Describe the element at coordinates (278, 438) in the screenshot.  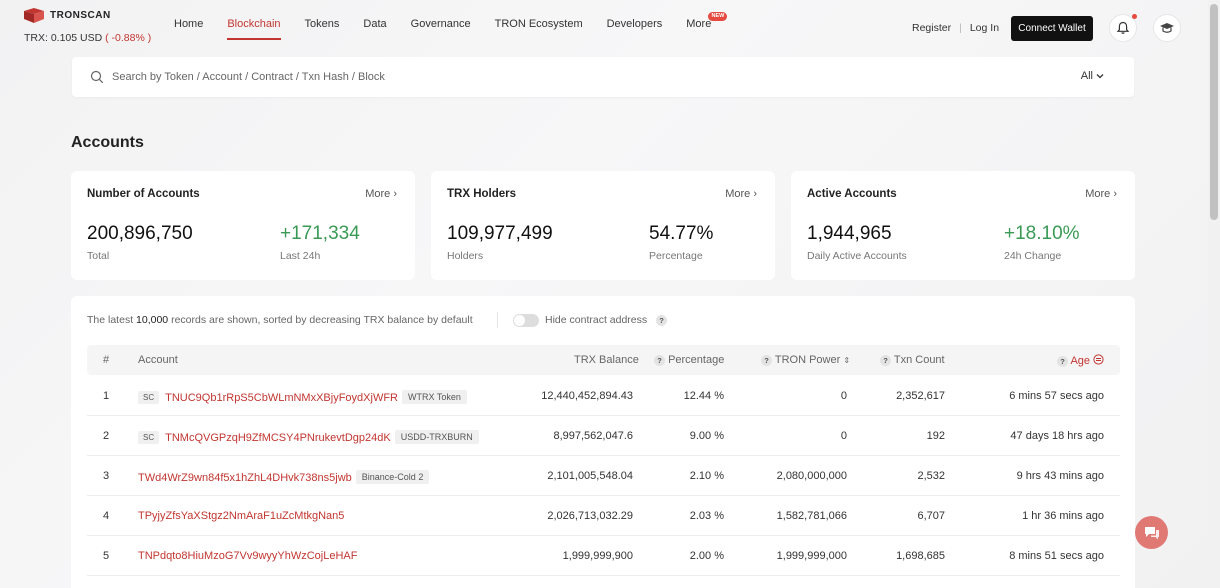
I see `account-link: TNMcQVGPzqH9ZfMCSY4PNrukevtDgp24dK` at that location.